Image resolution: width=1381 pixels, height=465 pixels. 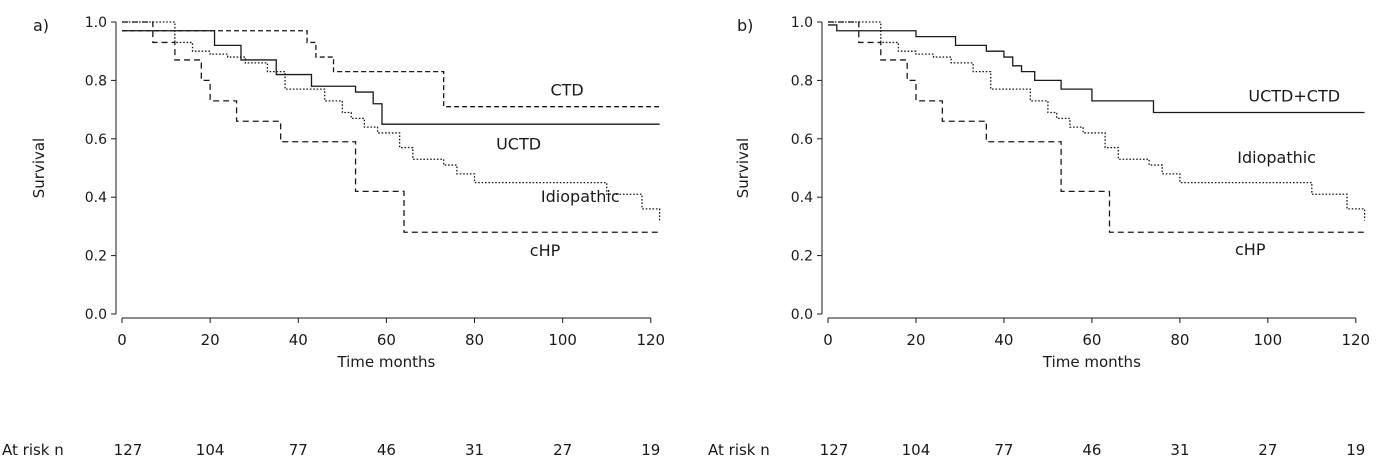 I want to click on series-annotation-uctd-ctd: UCTD+CTD, so click(x=1294, y=95).